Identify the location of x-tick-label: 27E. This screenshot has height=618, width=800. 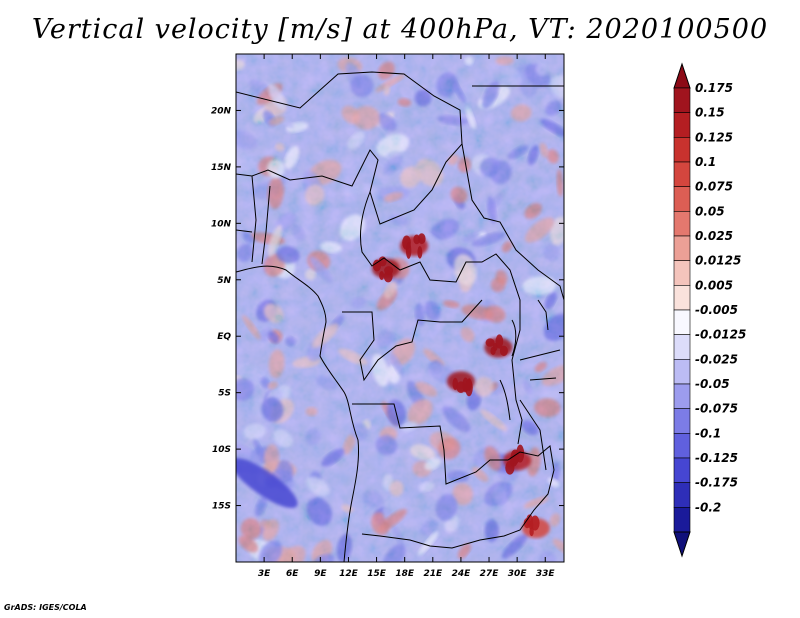
(490, 574).